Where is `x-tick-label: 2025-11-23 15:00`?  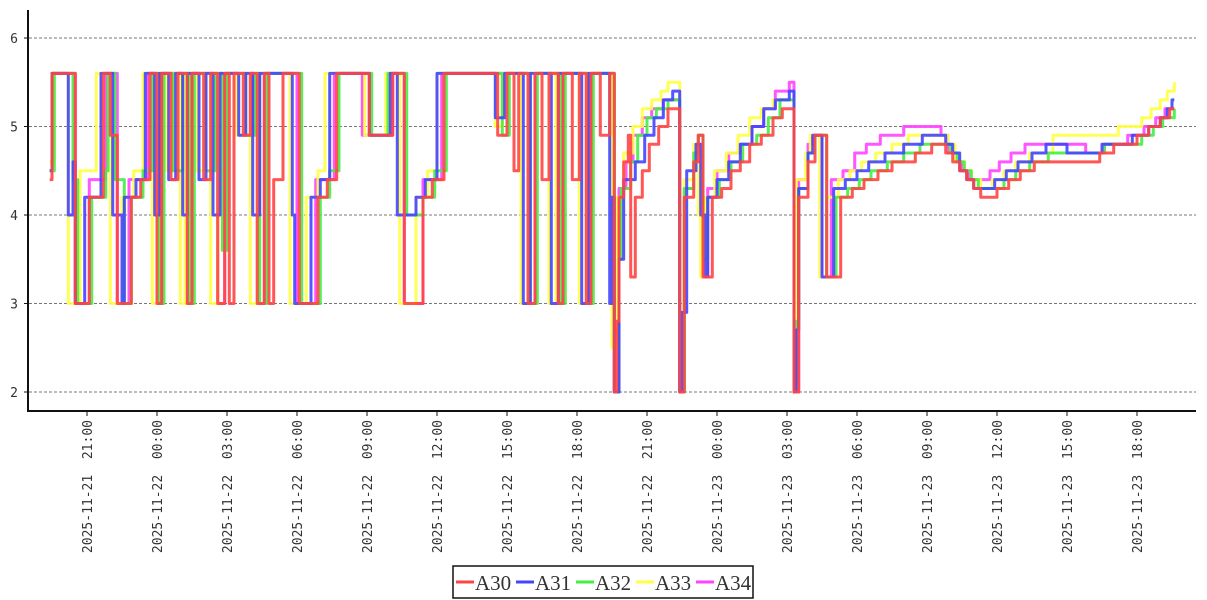 x-tick-label: 2025-11-23 15:00 is located at coordinates (1068, 486).